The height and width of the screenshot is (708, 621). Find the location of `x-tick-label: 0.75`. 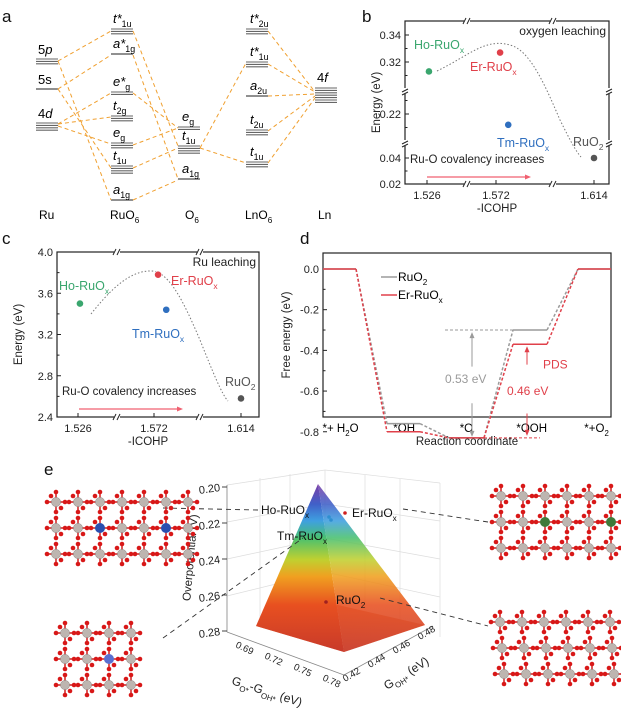

x-tick-label: 0.75 is located at coordinates (302, 671).